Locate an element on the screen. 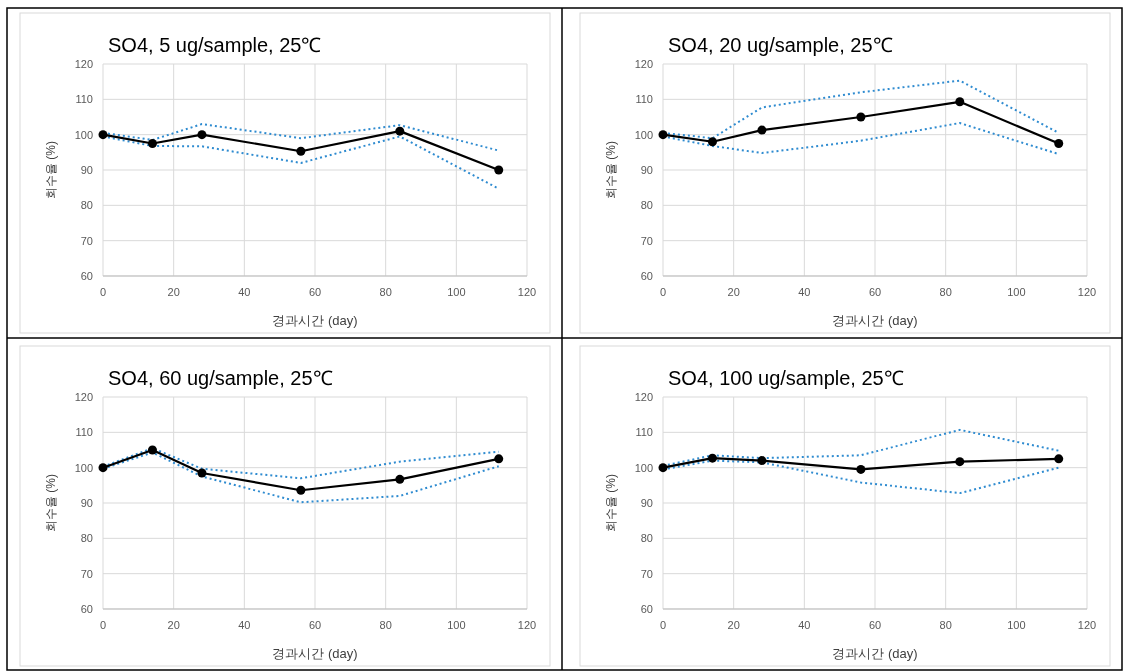  chart-title: SO4, 5 ug/sample, 25℃ is located at coordinates (215, 45).